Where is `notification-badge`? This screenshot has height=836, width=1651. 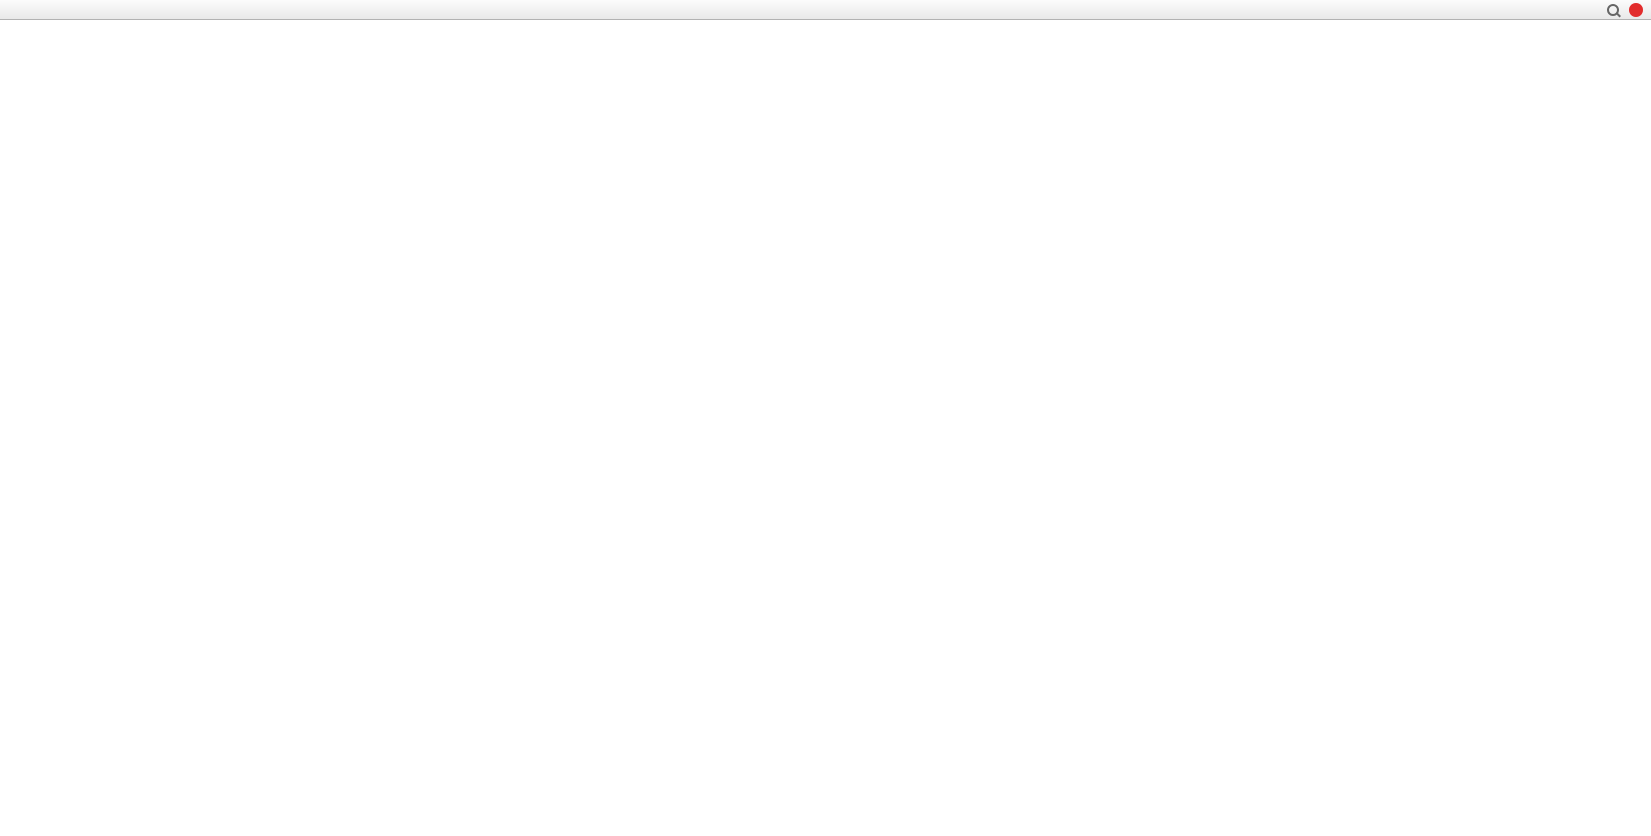 notification-badge is located at coordinates (1636, 9).